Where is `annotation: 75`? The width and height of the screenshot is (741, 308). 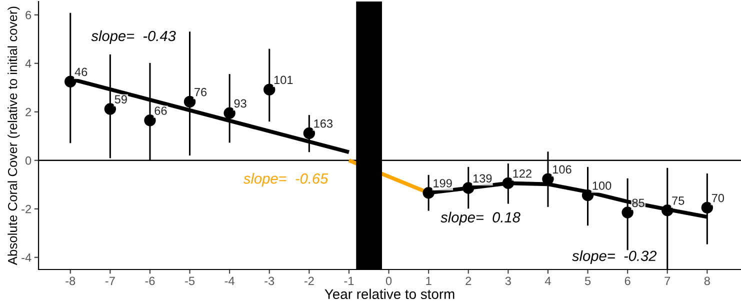 annotation: 75 is located at coordinates (678, 200).